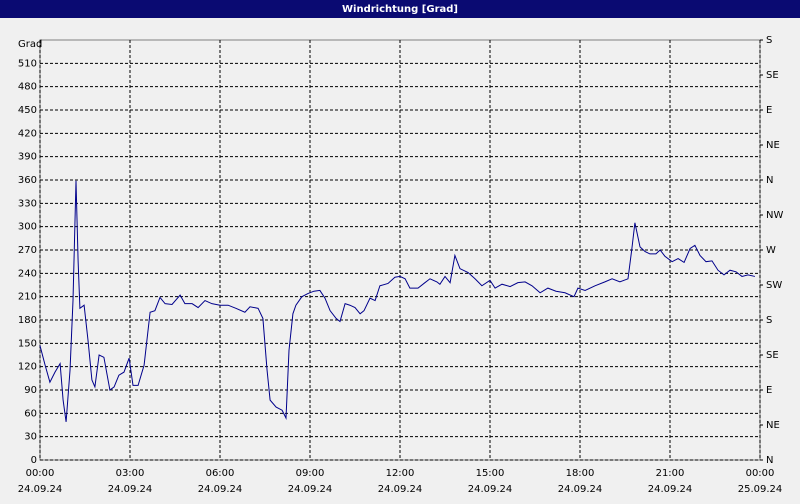  Describe the element at coordinates (27, 110) in the screenshot. I see `y-tick-label: 450` at that location.